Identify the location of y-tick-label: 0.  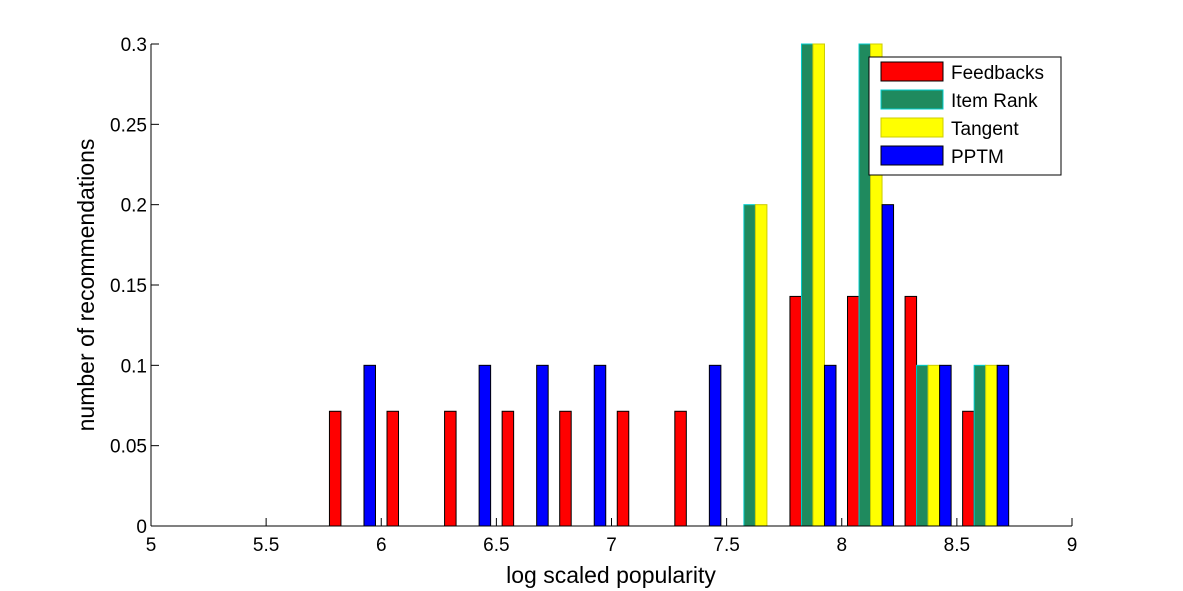
(141, 527).